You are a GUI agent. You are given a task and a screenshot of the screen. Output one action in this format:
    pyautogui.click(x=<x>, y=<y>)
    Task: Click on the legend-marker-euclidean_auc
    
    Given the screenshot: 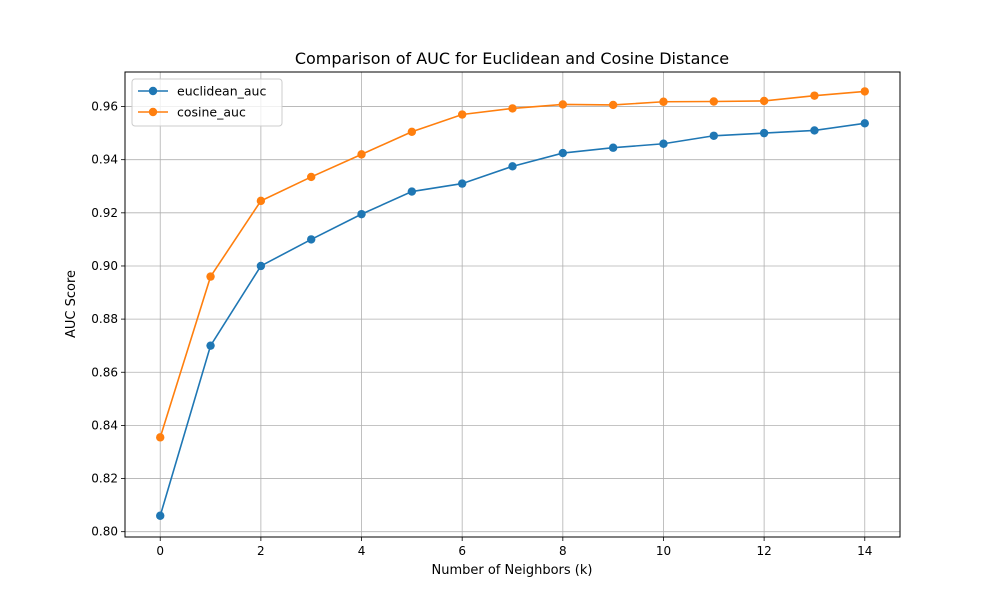 What is the action you would take?
    pyautogui.click(x=153, y=91)
    